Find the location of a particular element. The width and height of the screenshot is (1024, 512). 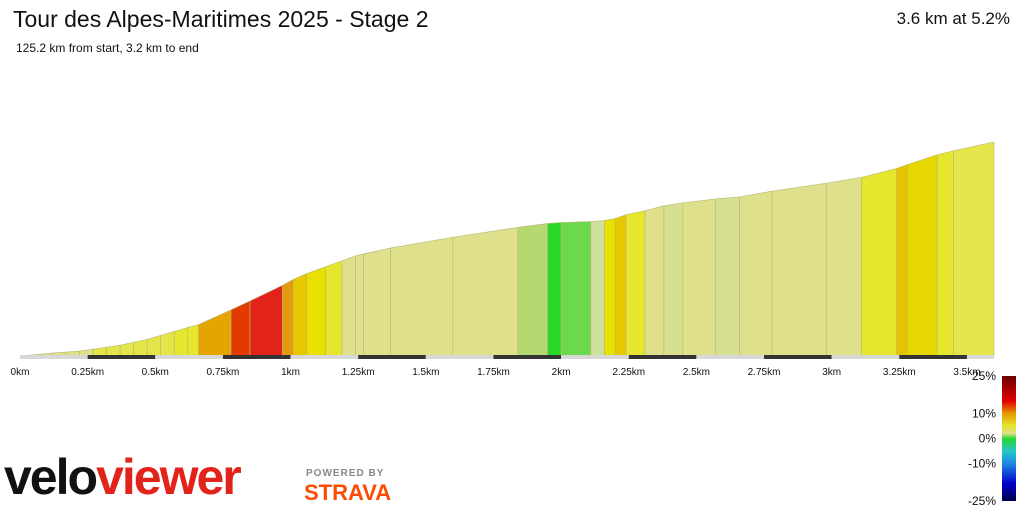

colorbar-rect is located at coordinates (1009, 438).